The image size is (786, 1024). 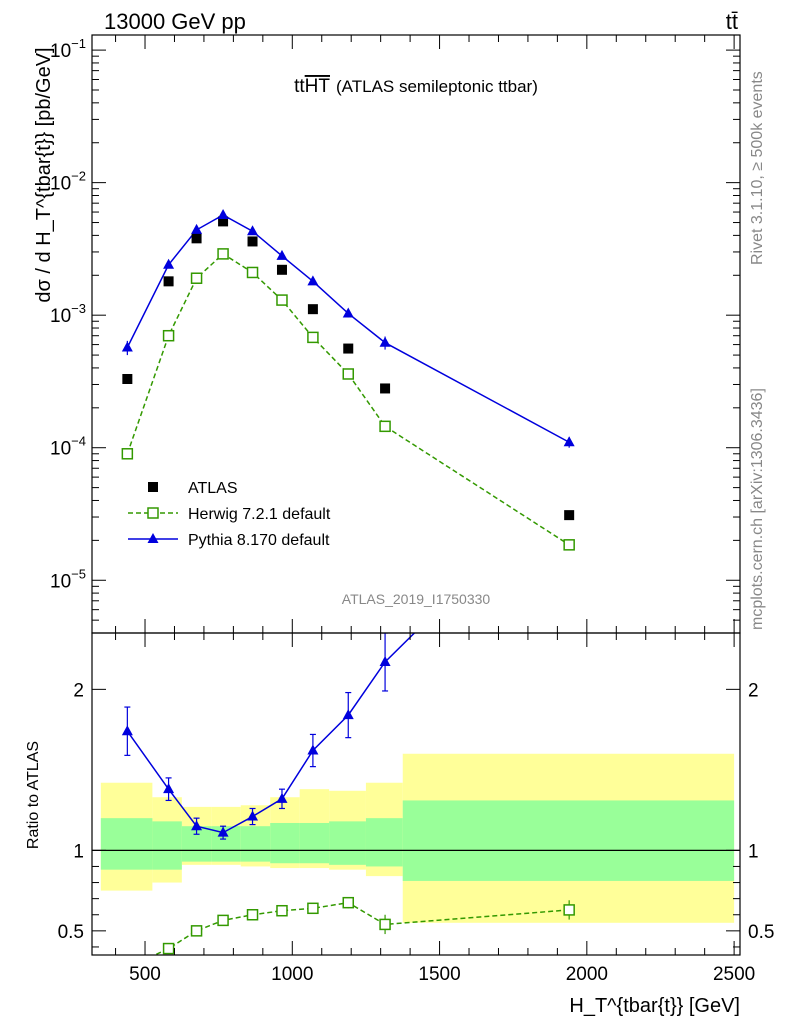 I want to click on legend-herwig-marker, so click(x=153, y=513).